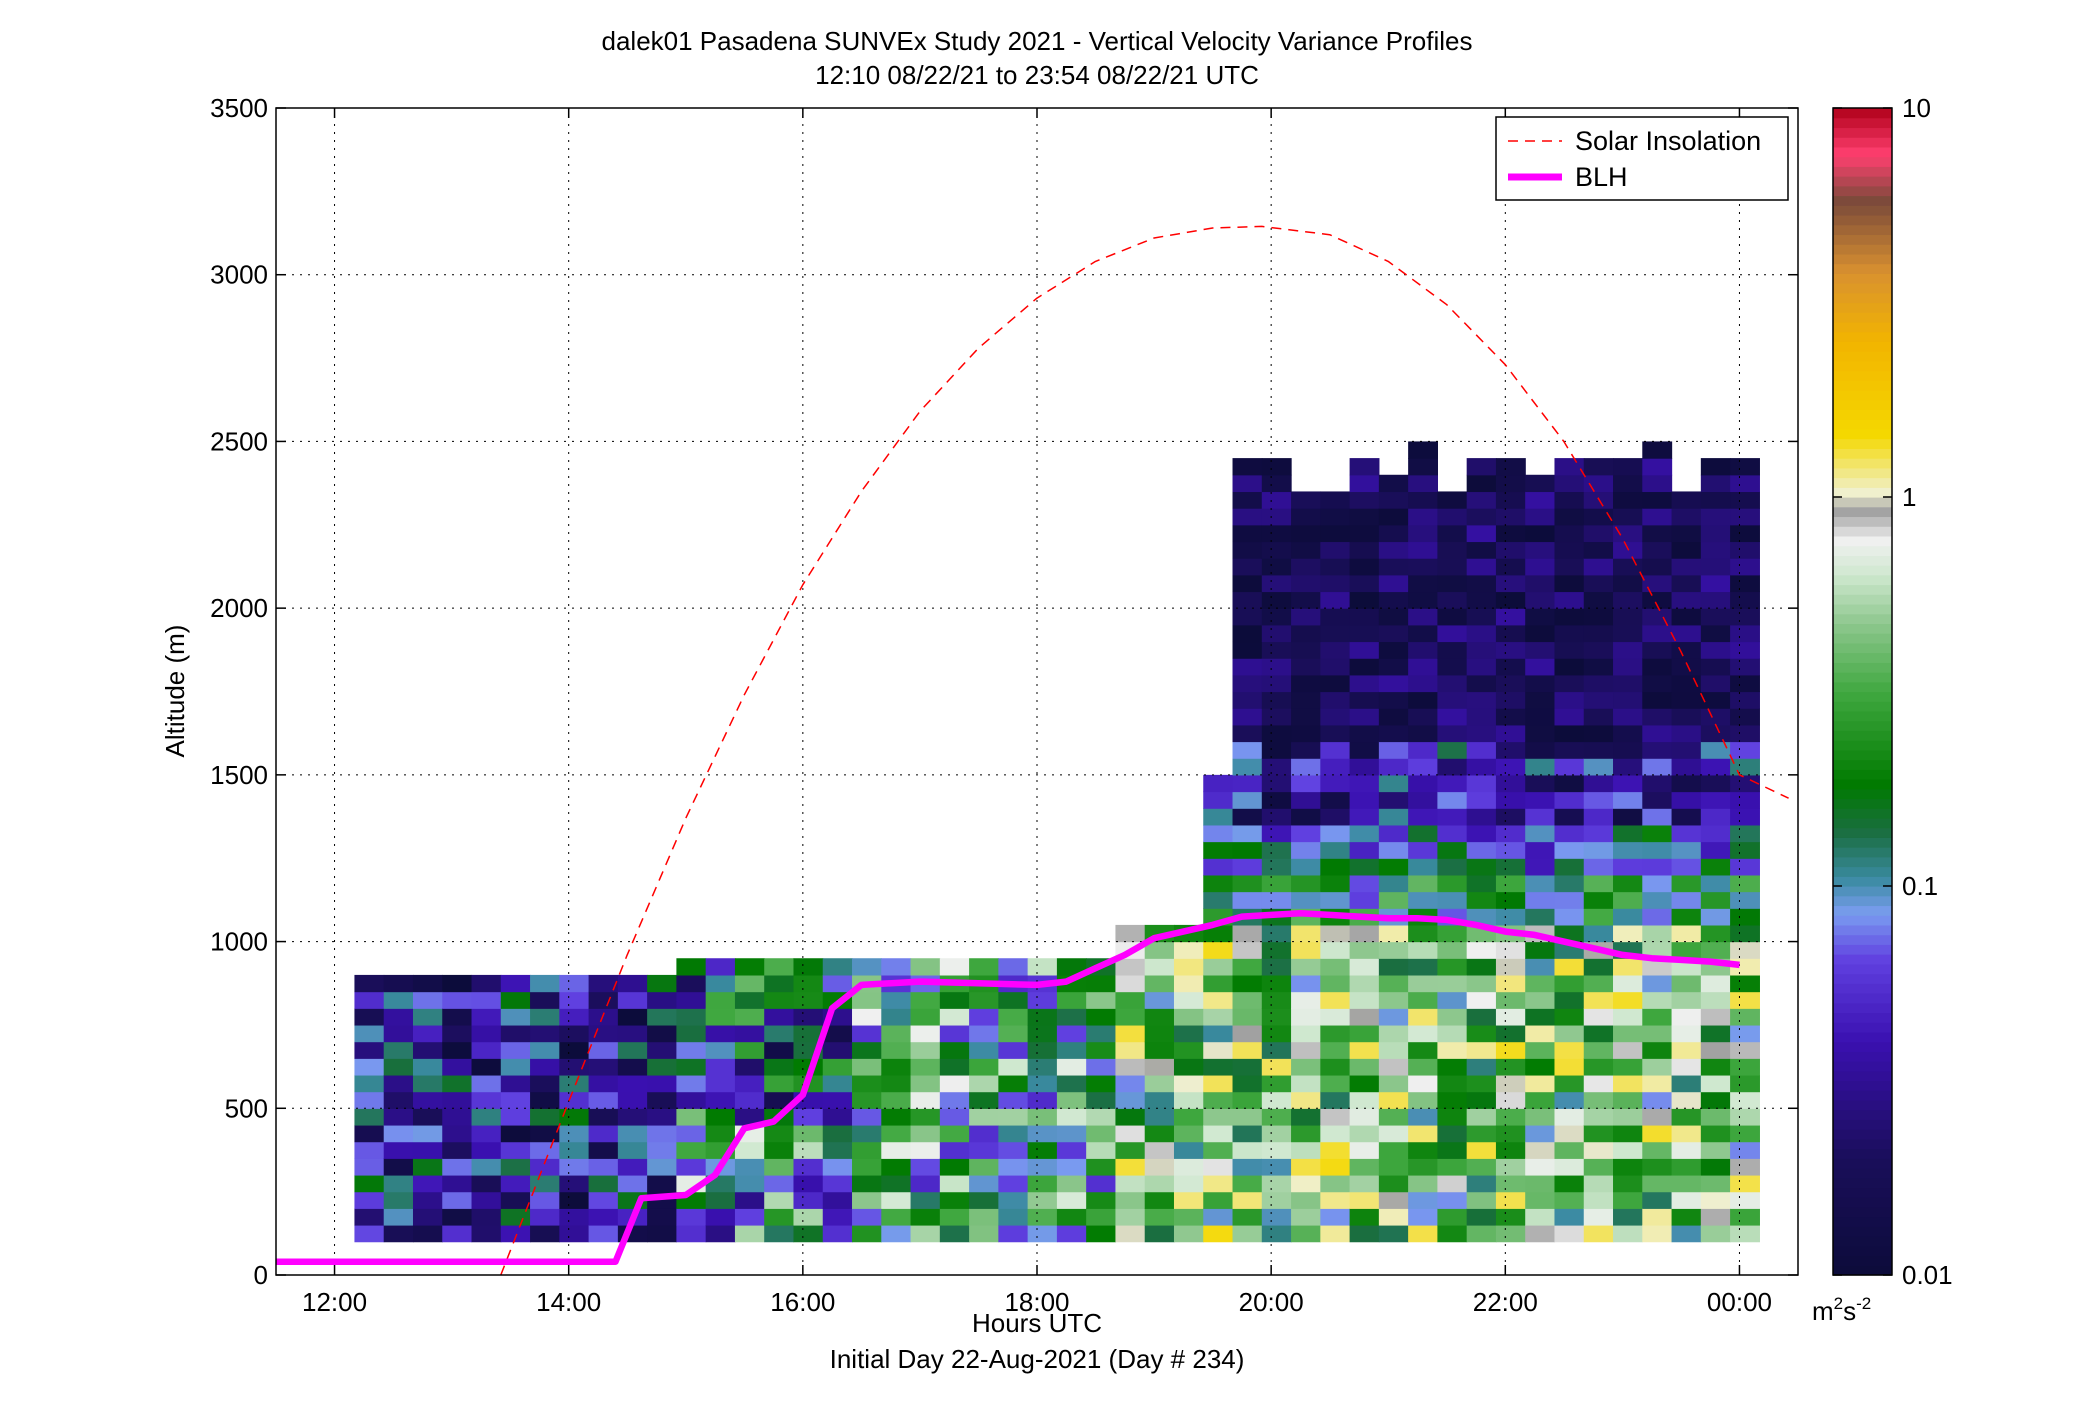 Image resolution: width=2098 pixels, height=1425 pixels. I want to click on legend-solar-insolation-label: Solar Insolation, so click(1668, 141).